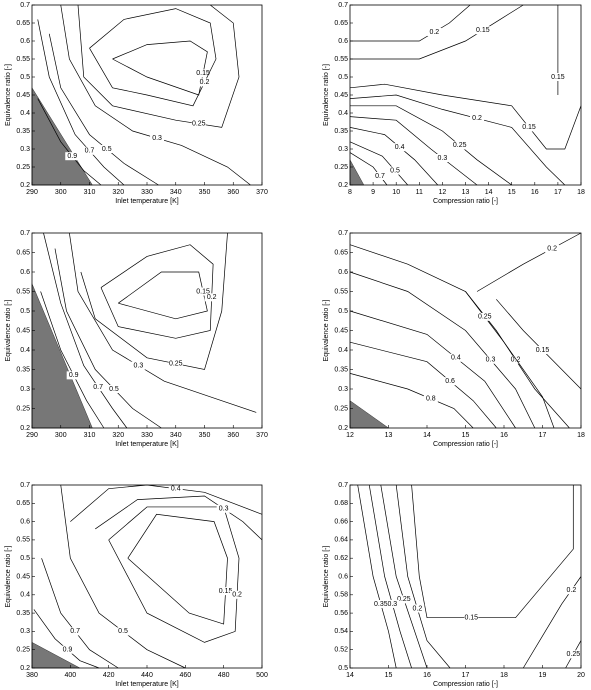 The height and width of the screenshot is (690, 591). I want to click on y-tick-label: 0.25, so click(341, 167).